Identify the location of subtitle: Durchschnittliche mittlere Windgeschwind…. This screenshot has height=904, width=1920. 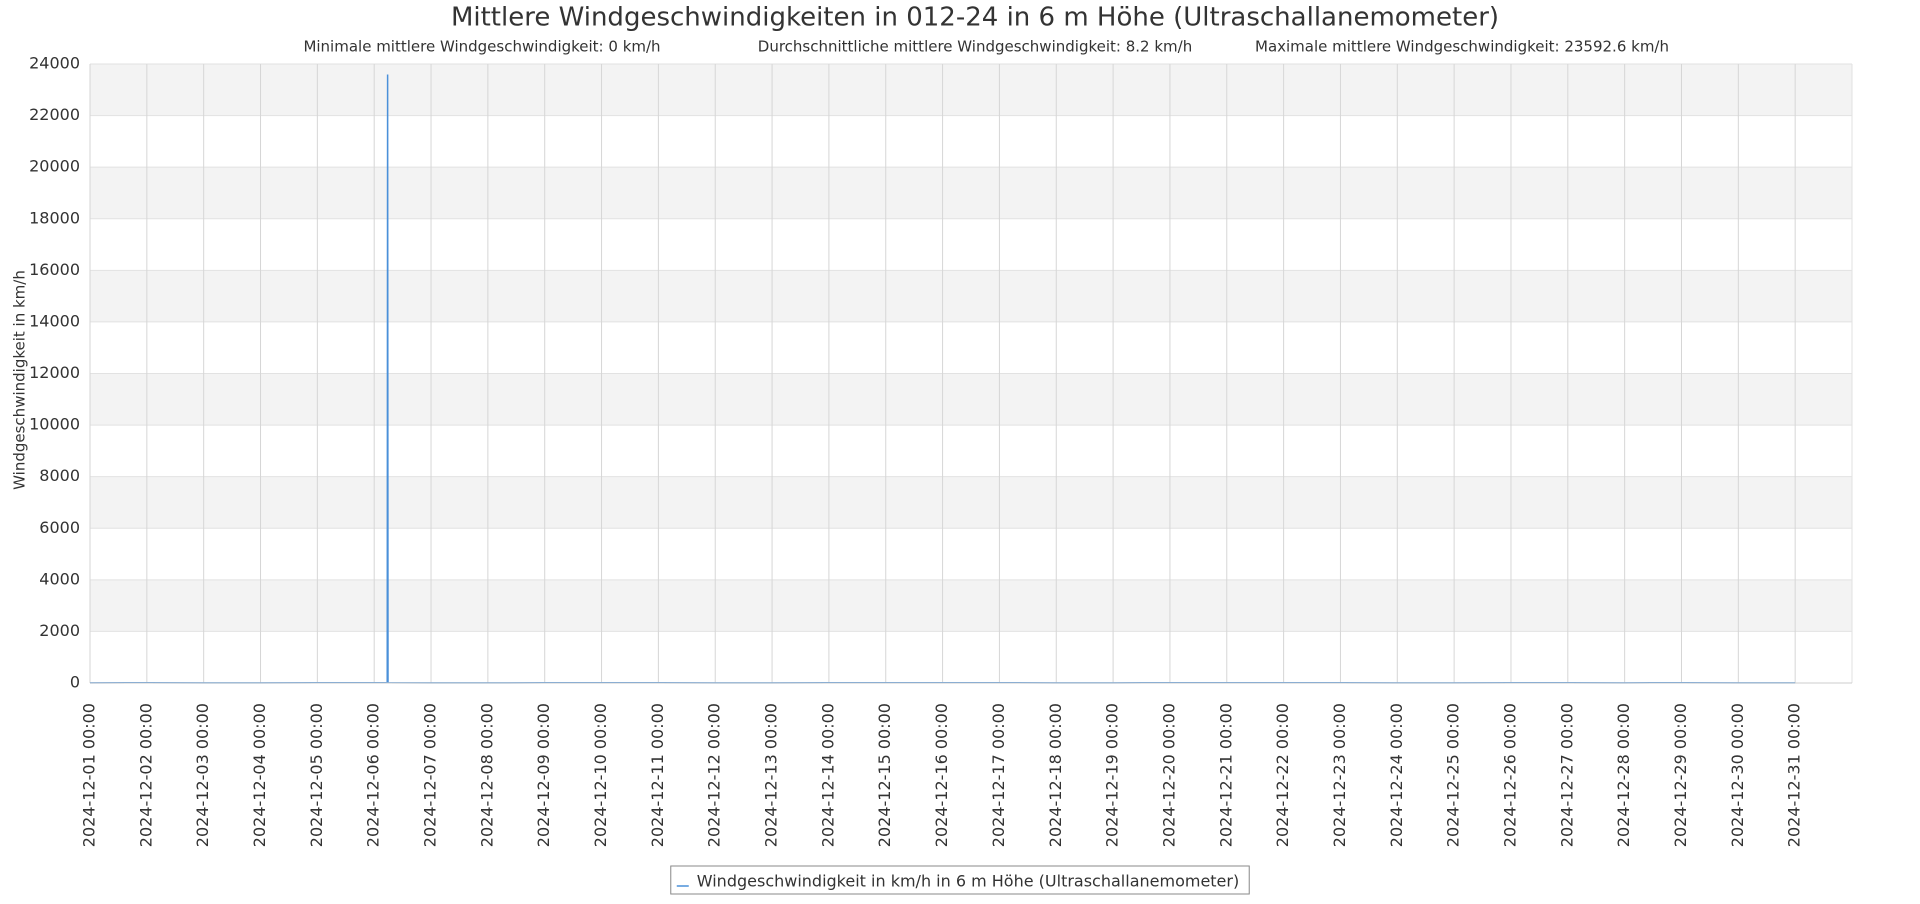
(975, 47).